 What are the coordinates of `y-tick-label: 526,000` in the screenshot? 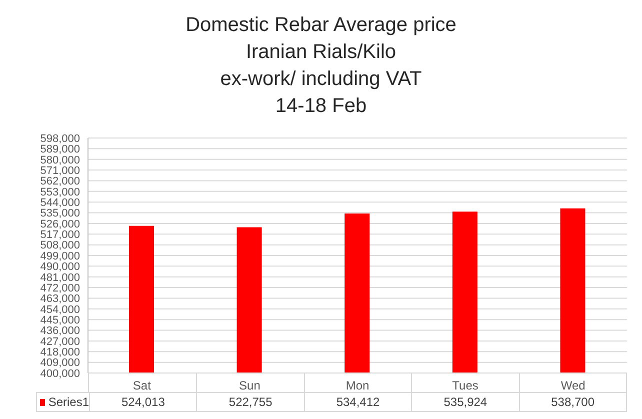 It's located at (60, 224).